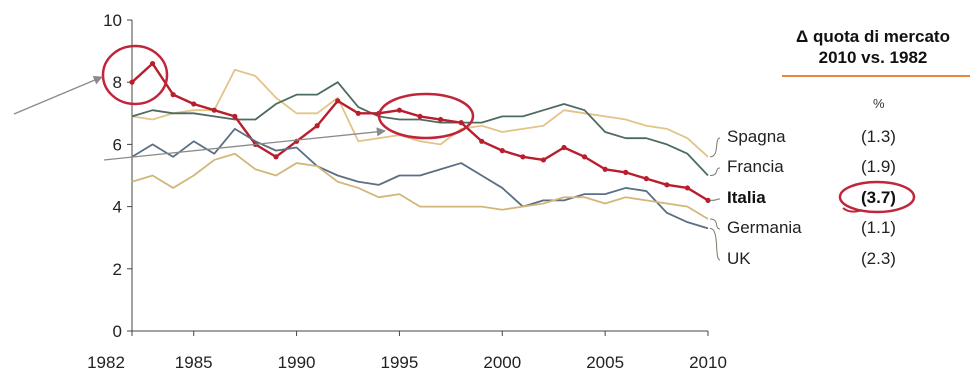 The width and height of the screenshot is (980, 379). What do you see at coordinates (873, 36) in the screenshot?
I see `panel-title-line1: Δ quota di mercato` at bounding box center [873, 36].